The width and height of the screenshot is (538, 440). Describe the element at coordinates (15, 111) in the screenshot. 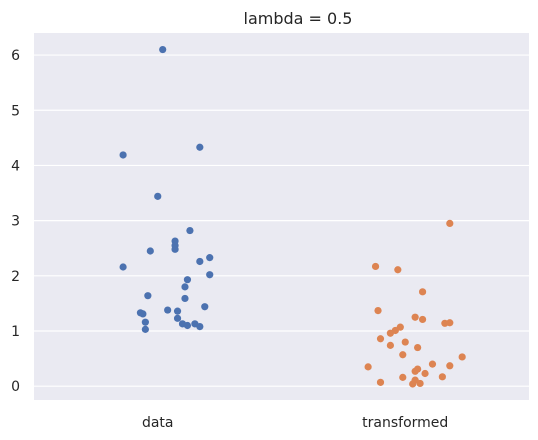

I see `y-tick-label: 5` at that location.